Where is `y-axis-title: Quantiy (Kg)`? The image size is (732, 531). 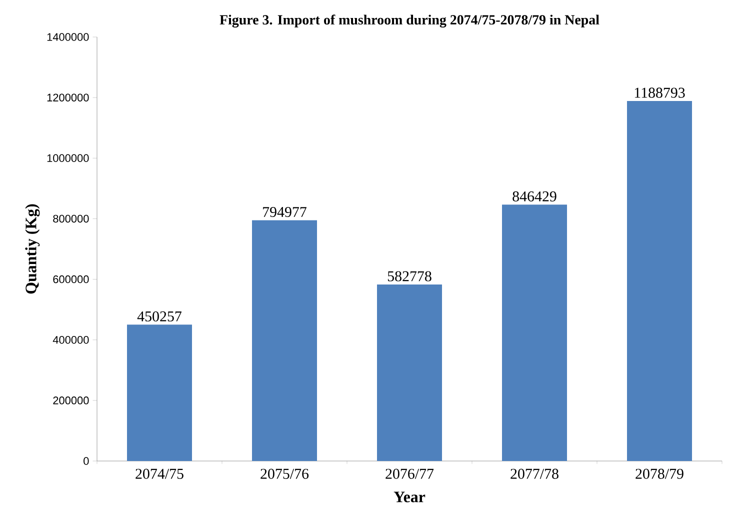 y-axis-title: Quantiy (Kg) is located at coordinates (32, 249).